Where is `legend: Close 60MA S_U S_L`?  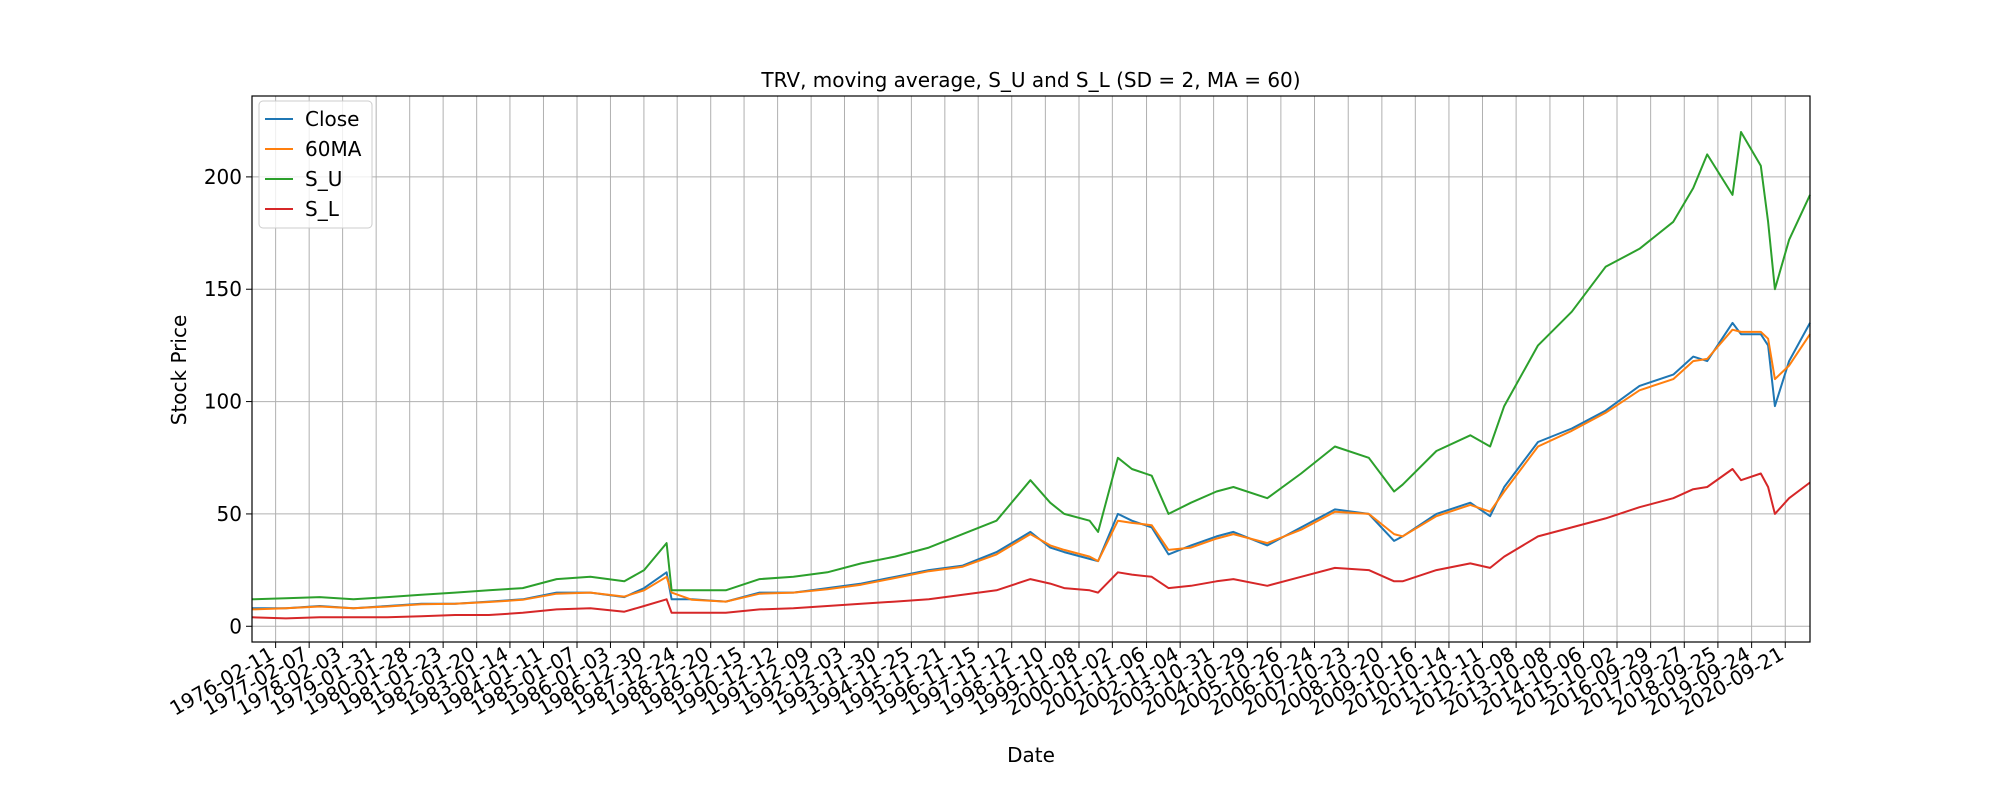
legend: Close 60MA S_U S_L is located at coordinates (315, 164).